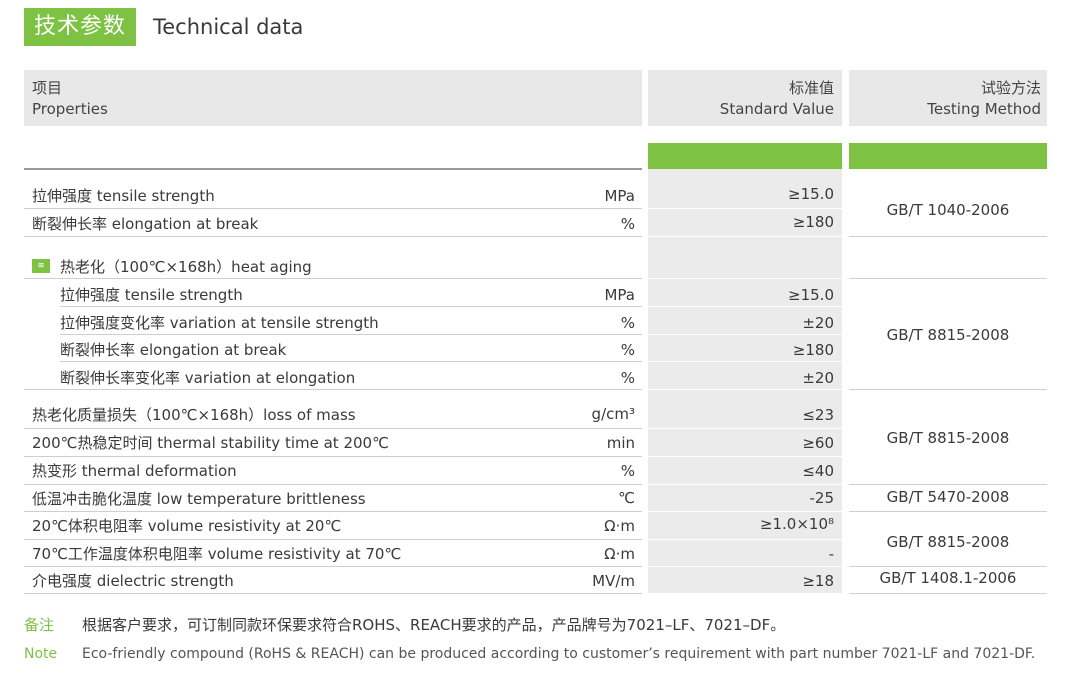  What do you see at coordinates (626, 498) in the screenshot?
I see `unit-brittleness: ℃` at bounding box center [626, 498].